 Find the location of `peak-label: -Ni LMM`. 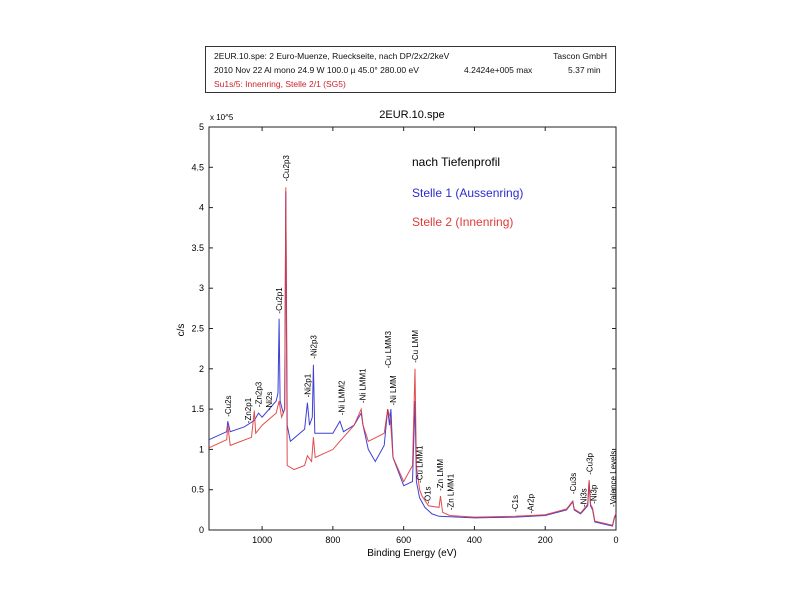

peak-label: -Ni LMM is located at coordinates (393, 390).